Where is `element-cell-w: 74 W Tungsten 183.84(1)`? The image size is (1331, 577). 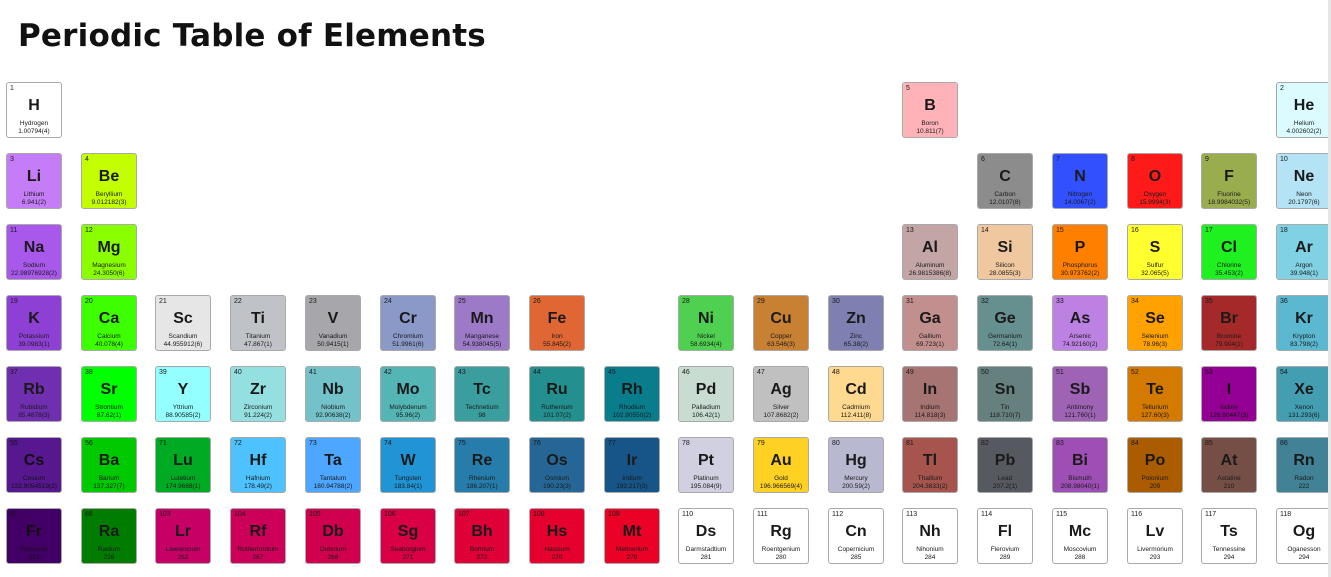
element-cell-w: 74 W Tungsten 183.84(1) is located at coordinates (408, 465).